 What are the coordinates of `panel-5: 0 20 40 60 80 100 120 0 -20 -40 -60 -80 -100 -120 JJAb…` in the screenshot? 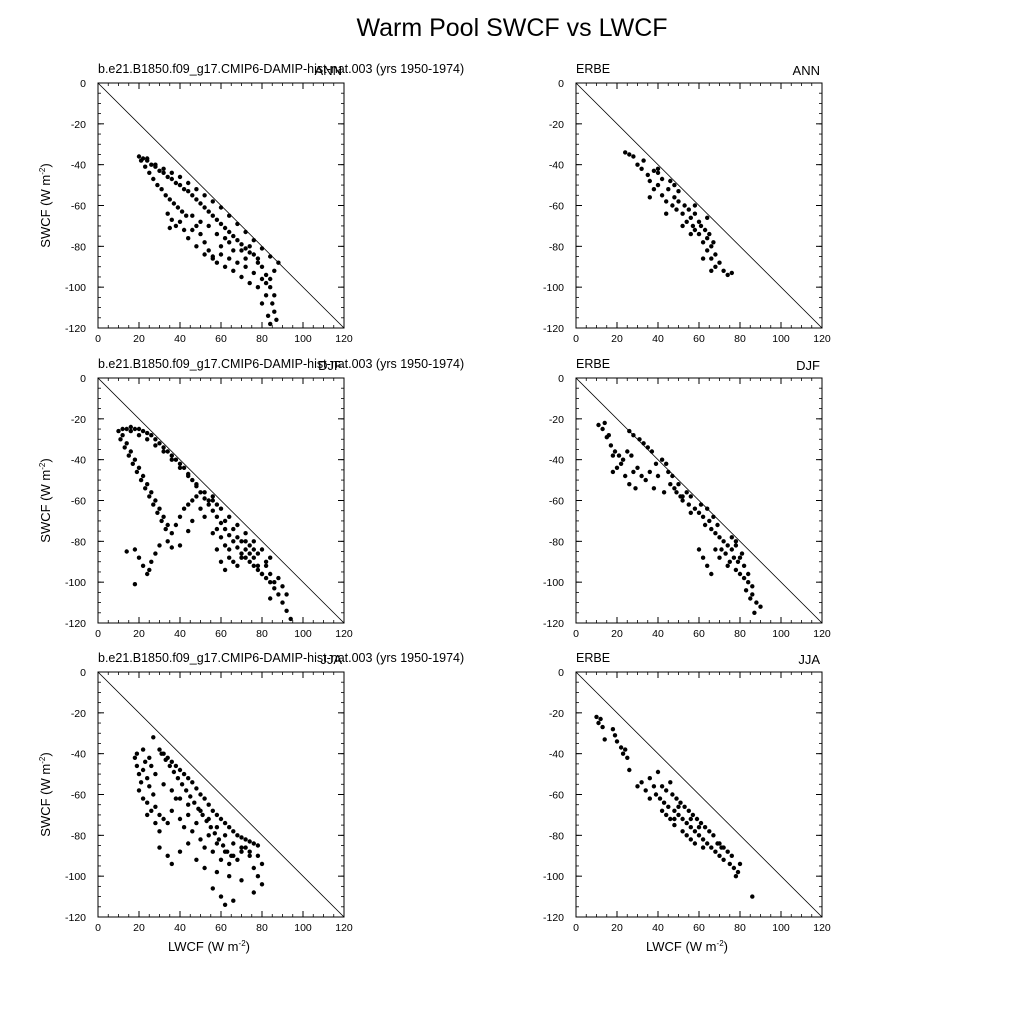 It's located at (251, 802).